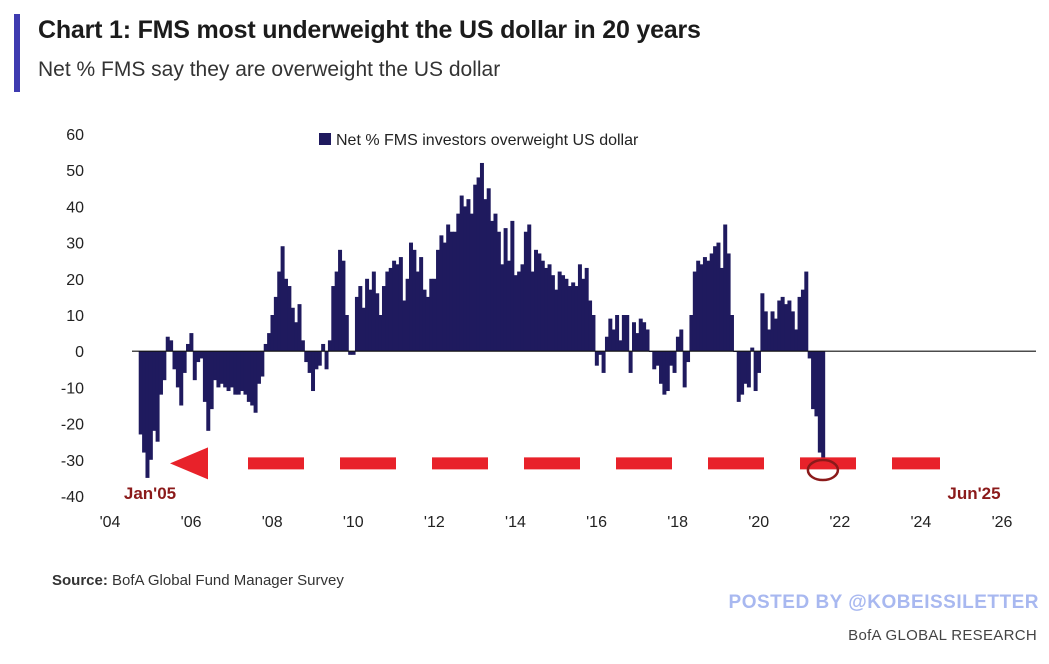 This screenshot has width=1049, height=664. Describe the element at coordinates (80, 580) in the screenshot. I see `source-label: Source:` at that location.